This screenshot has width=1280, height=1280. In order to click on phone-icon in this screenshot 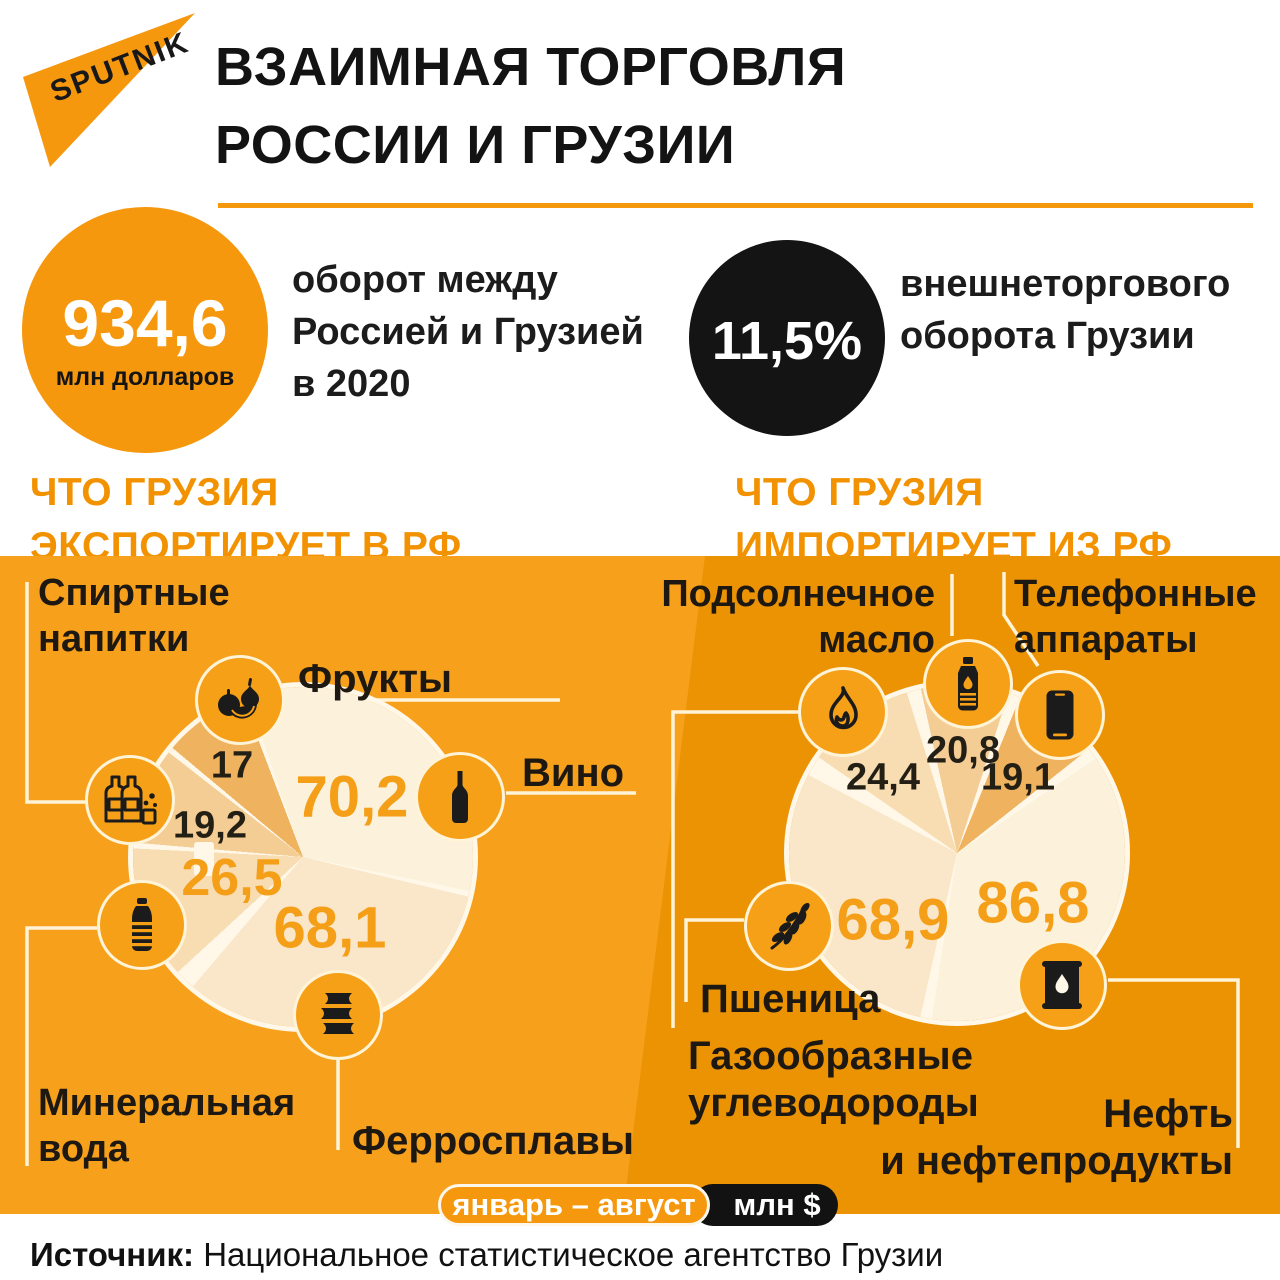, I will do `click(1060, 715)`.